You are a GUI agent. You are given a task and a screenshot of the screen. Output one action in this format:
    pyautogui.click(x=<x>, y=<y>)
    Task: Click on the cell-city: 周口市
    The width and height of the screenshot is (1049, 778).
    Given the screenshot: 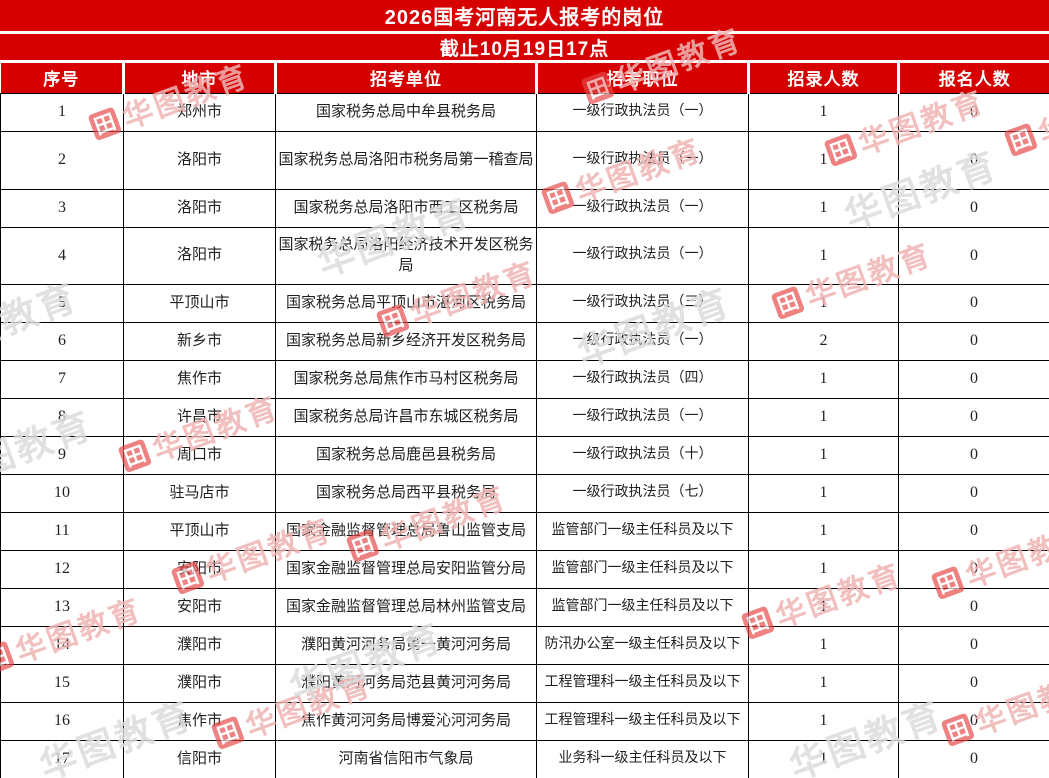 What is the action you would take?
    pyautogui.click(x=199, y=455)
    